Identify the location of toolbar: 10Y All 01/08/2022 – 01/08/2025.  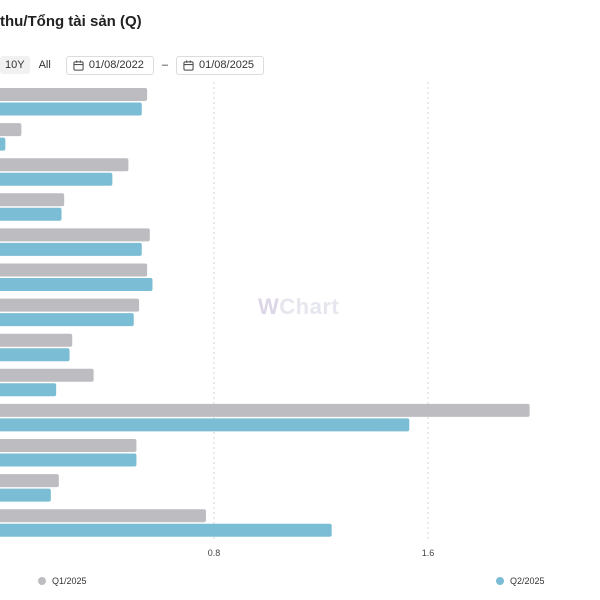
(132, 65).